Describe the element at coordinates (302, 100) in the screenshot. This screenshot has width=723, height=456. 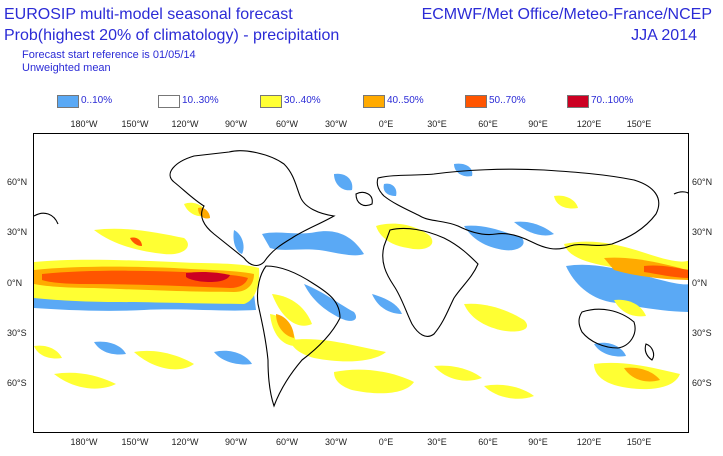
I see `legend-label: 30..40%` at that location.